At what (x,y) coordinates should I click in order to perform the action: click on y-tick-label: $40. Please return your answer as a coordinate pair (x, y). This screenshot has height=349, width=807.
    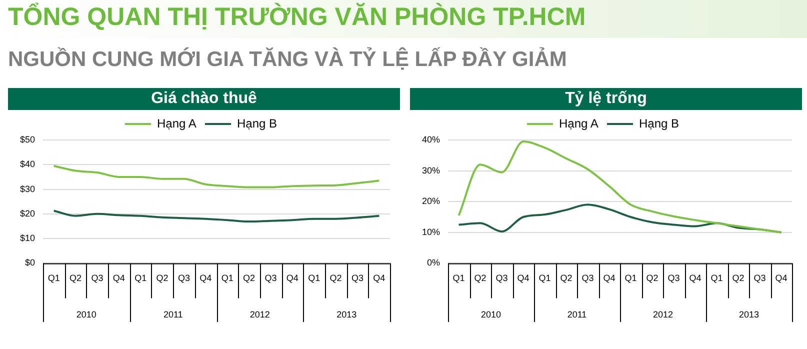
    Looking at the image, I should click on (28, 164).